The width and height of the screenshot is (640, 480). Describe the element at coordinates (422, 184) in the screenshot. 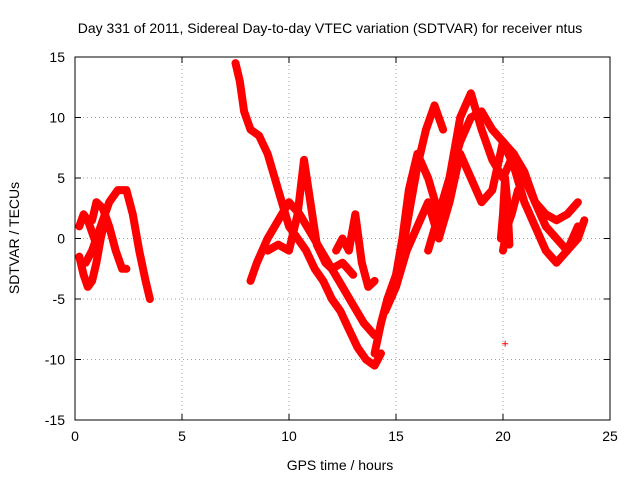

I see `data-series-arc-k` at that location.